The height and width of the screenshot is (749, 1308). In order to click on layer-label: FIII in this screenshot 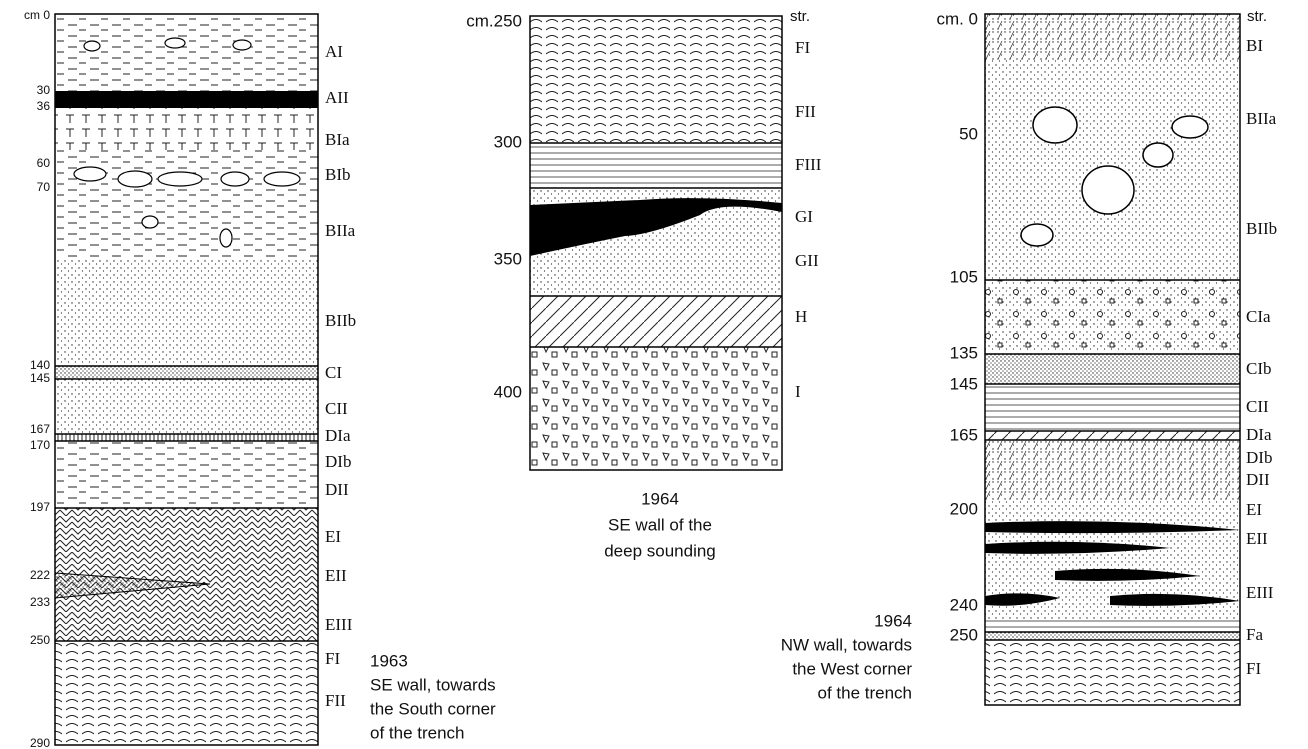, I will do `click(808, 164)`.